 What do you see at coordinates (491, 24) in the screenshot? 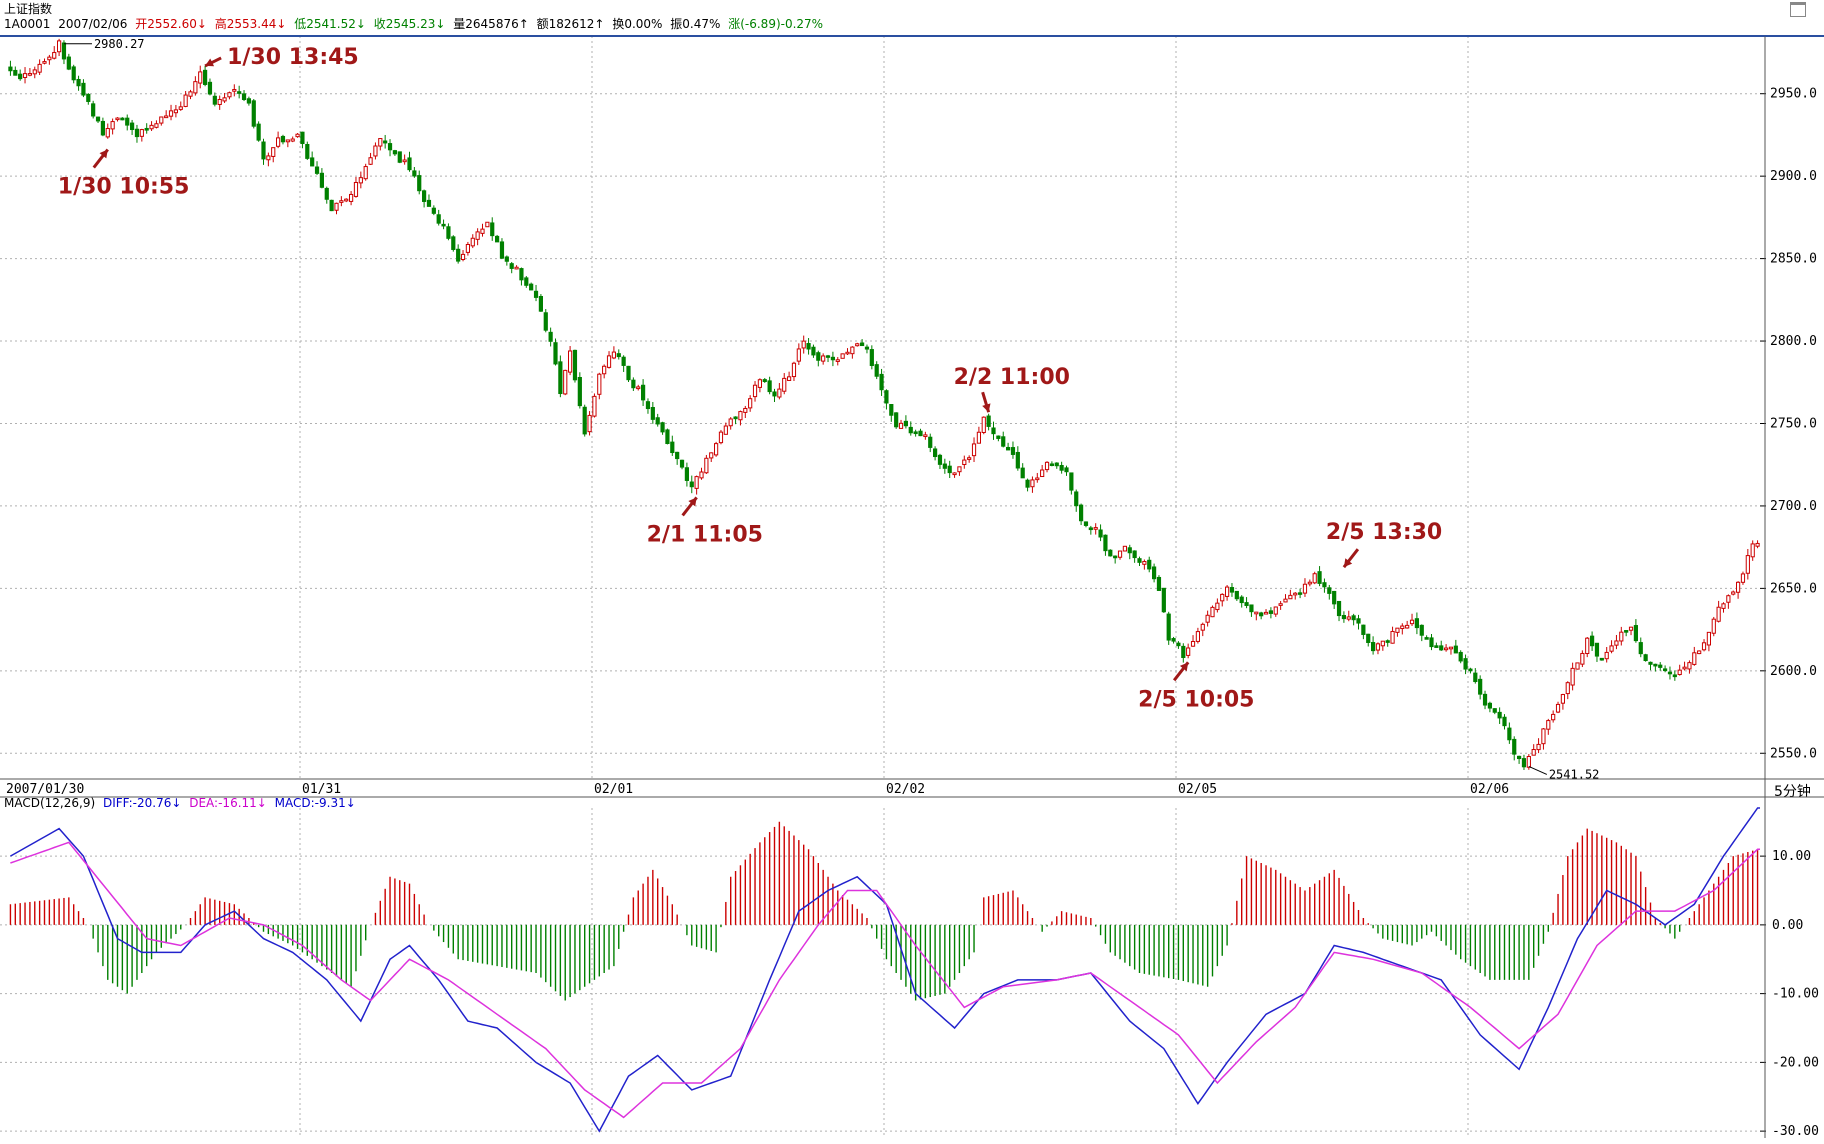
I see `volume-value: 量2645876↑` at bounding box center [491, 24].